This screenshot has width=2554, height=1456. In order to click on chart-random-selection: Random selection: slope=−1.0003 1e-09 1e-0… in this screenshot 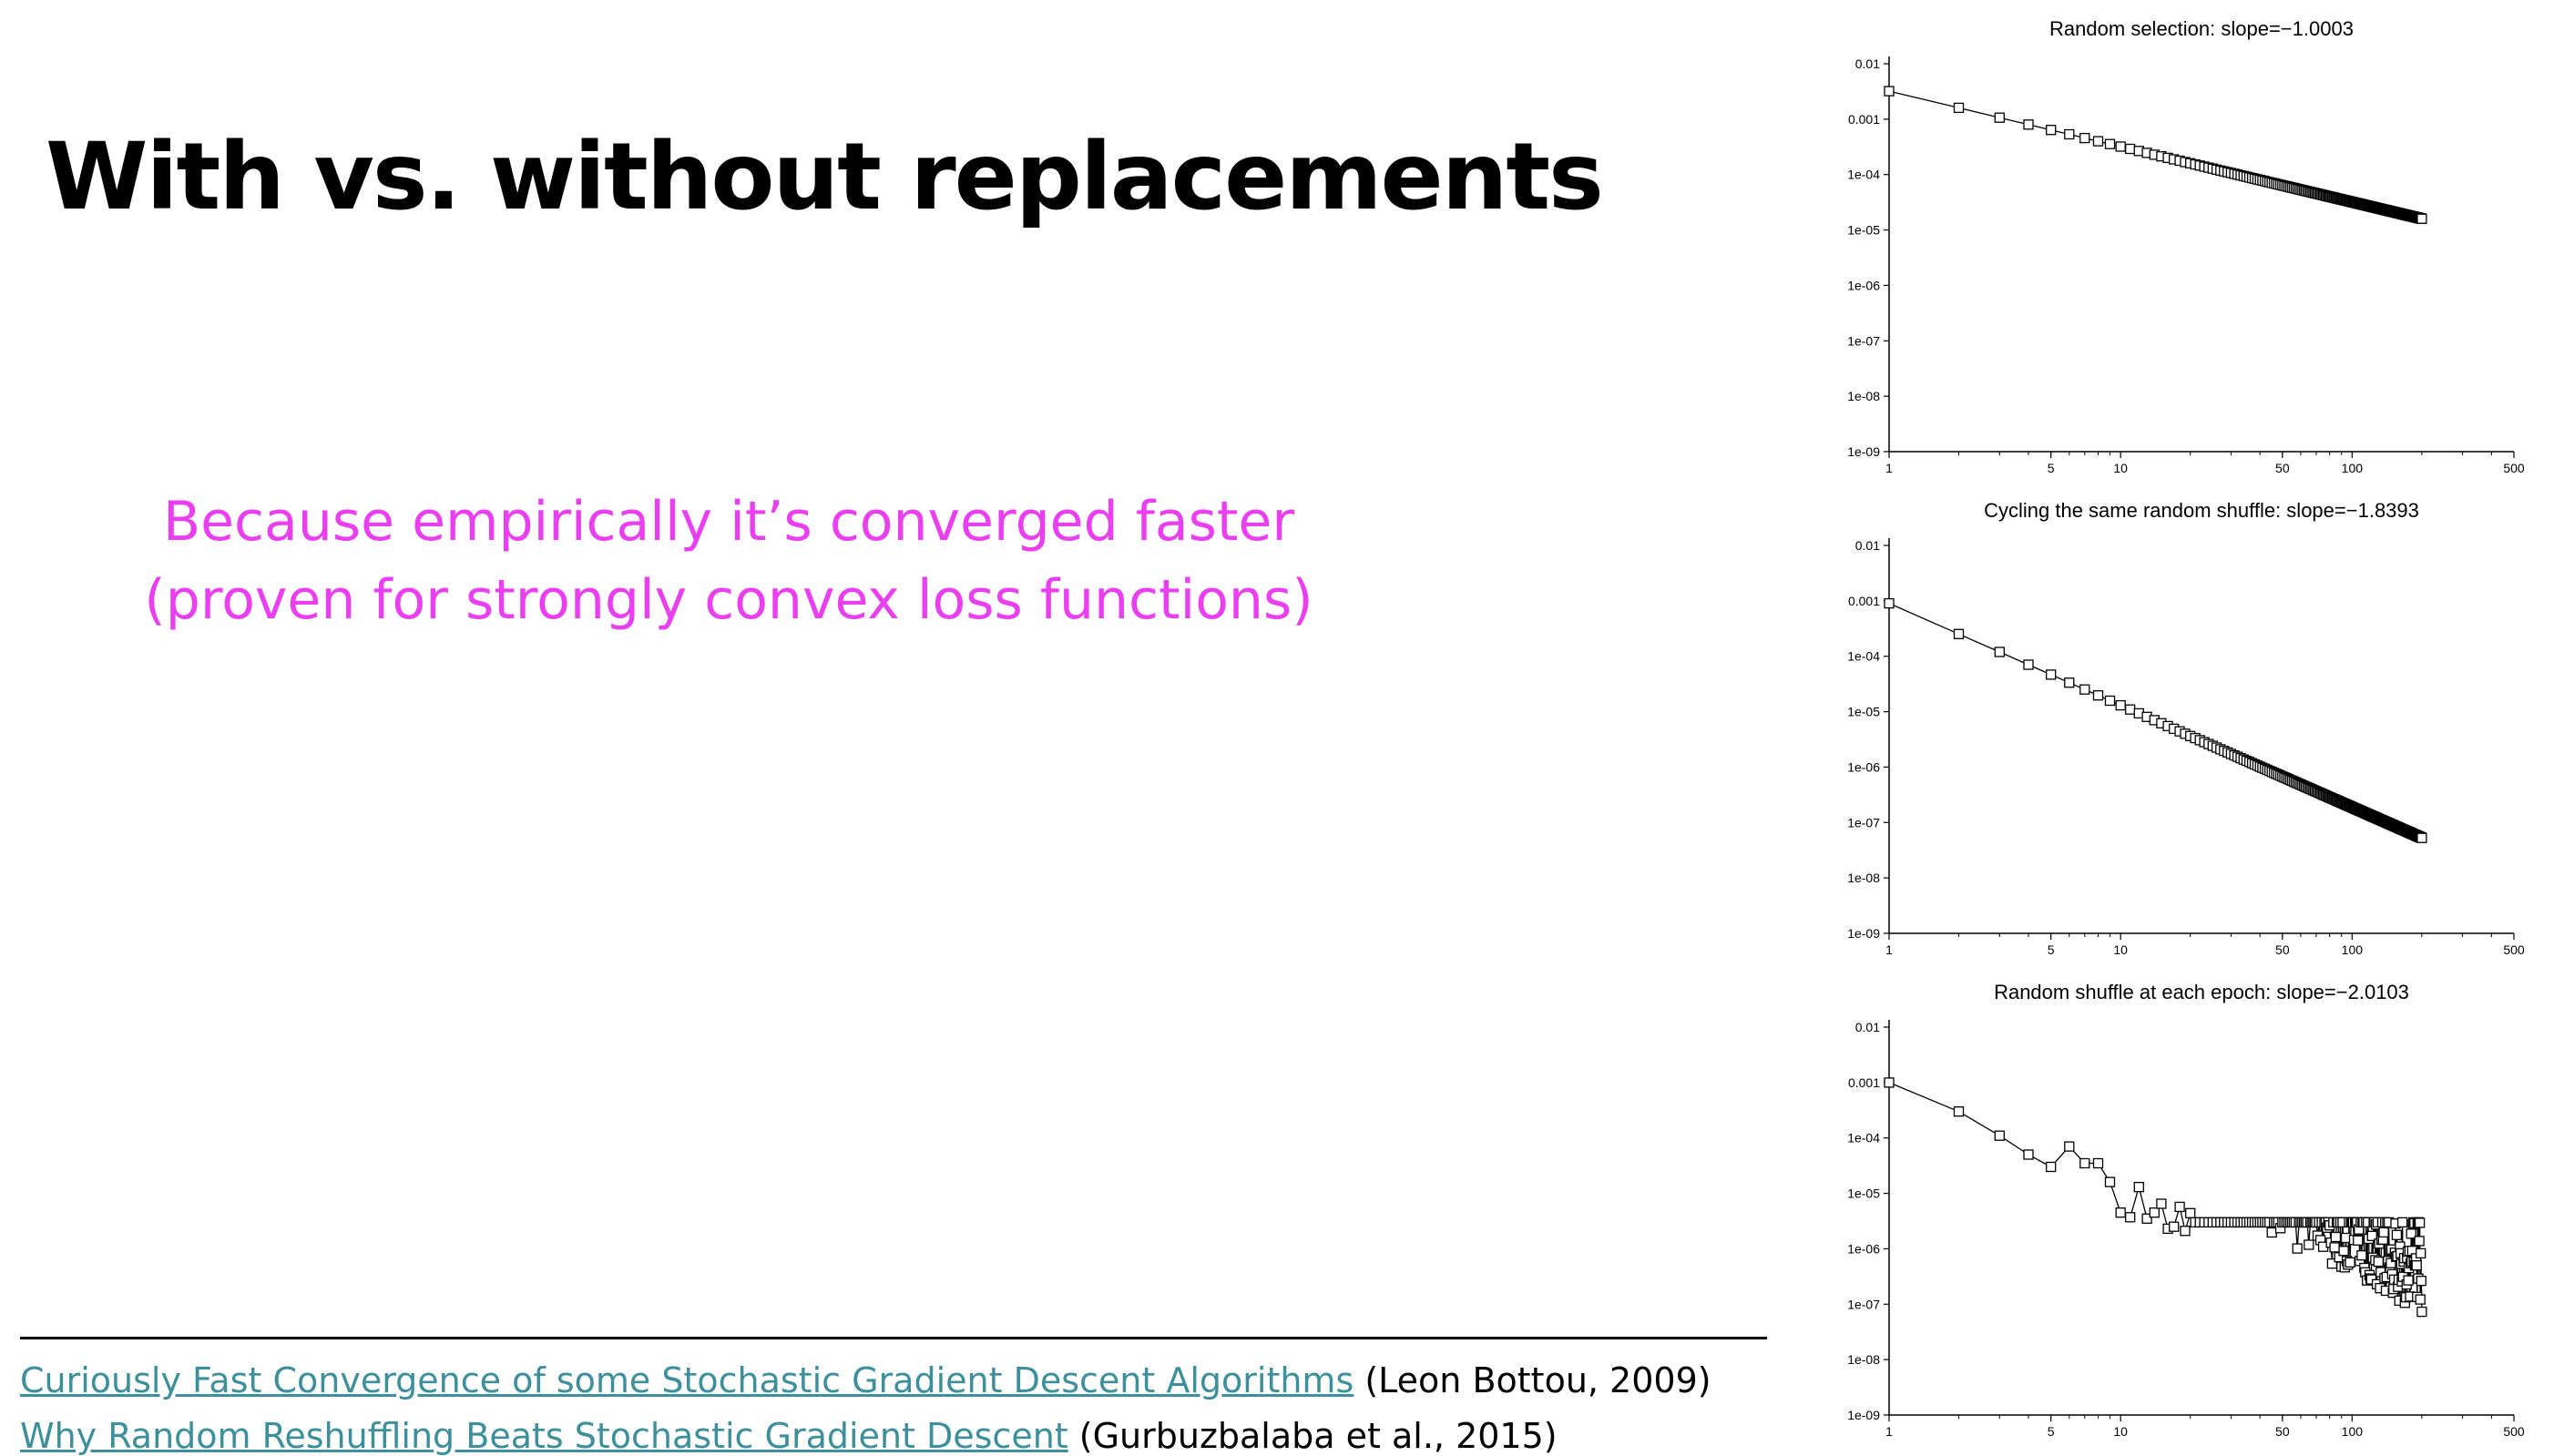, I will do `click(2186, 246)`.